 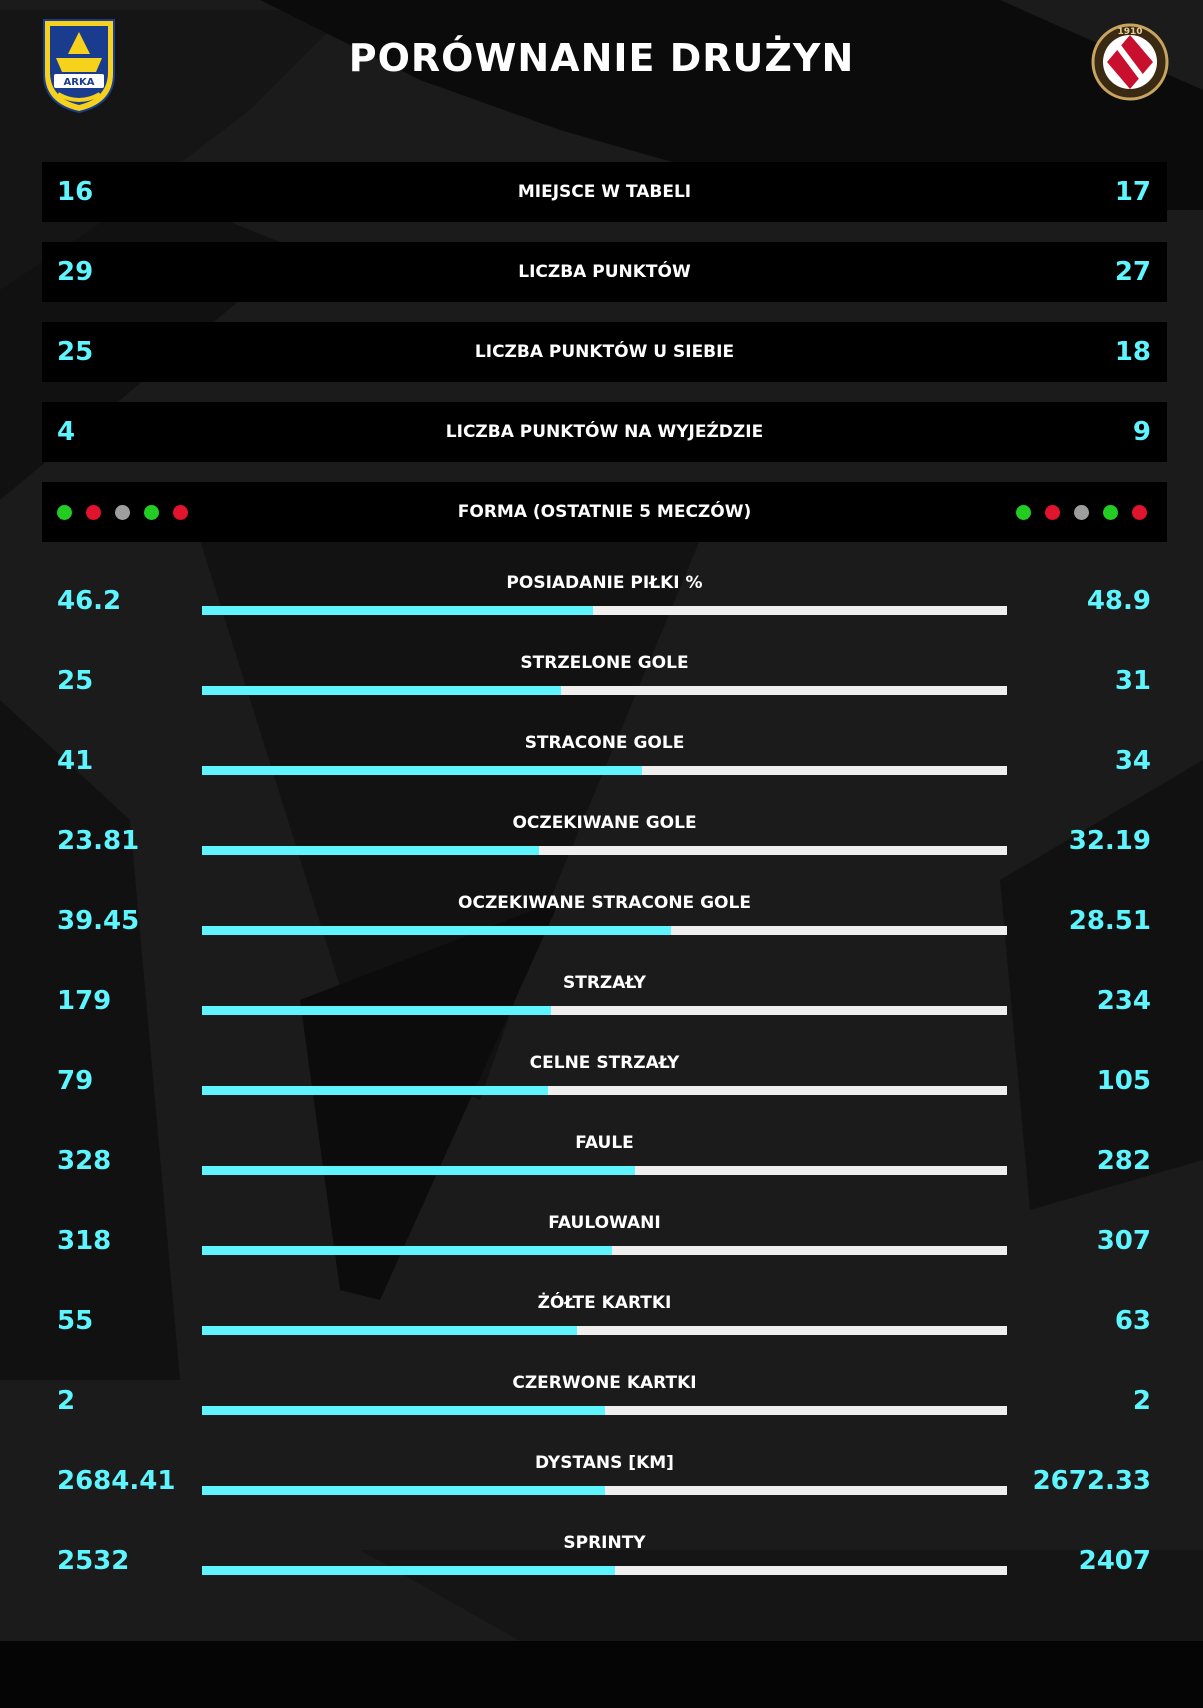 What do you see at coordinates (116, 1481) in the screenshot?
I see `home-value: 2684.41` at bounding box center [116, 1481].